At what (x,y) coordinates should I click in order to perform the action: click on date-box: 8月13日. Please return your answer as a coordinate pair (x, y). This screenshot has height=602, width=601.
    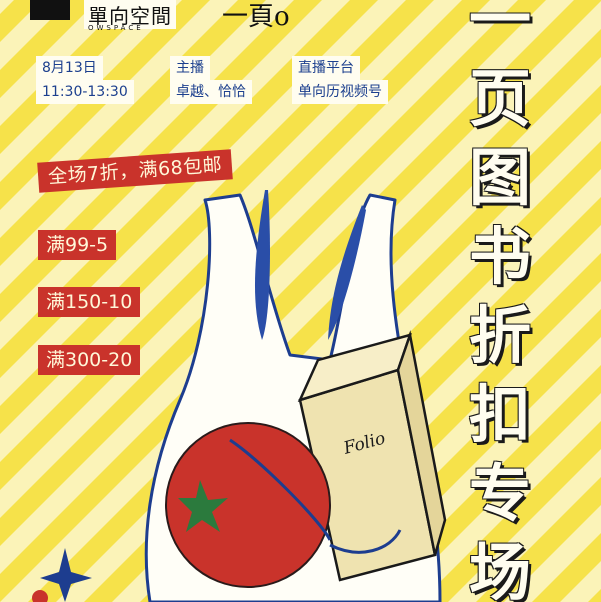
    Looking at the image, I should click on (69, 68).